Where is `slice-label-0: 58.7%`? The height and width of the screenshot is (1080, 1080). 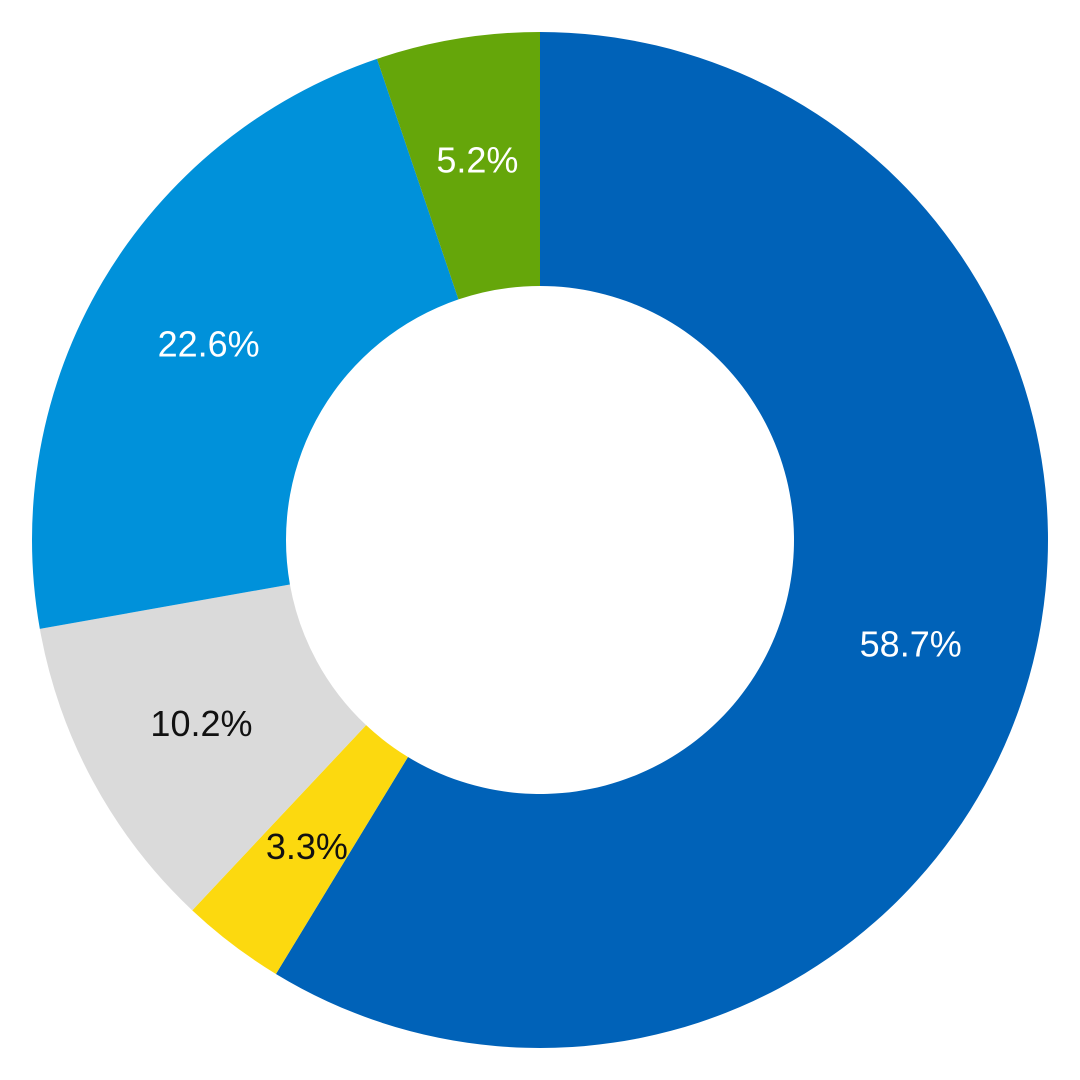 slice-label-0: 58.7% is located at coordinates (911, 643).